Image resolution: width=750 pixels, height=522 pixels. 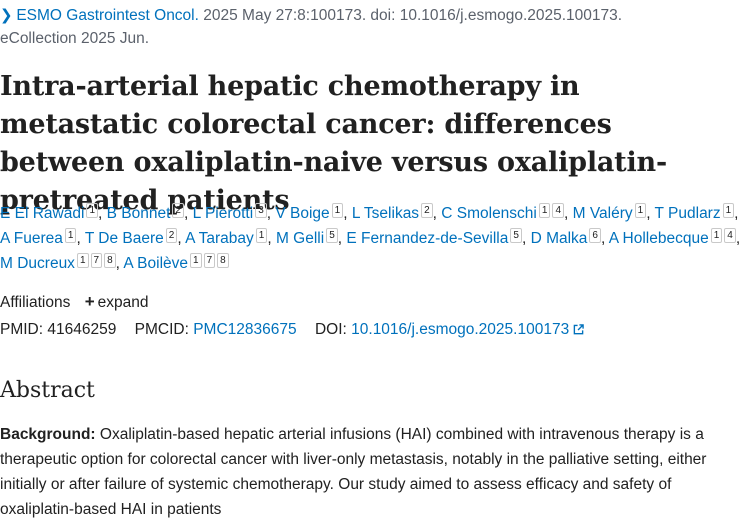 What do you see at coordinates (300, 238) in the screenshot?
I see `author-link: M Gelli` at bounding box center [300, 238].